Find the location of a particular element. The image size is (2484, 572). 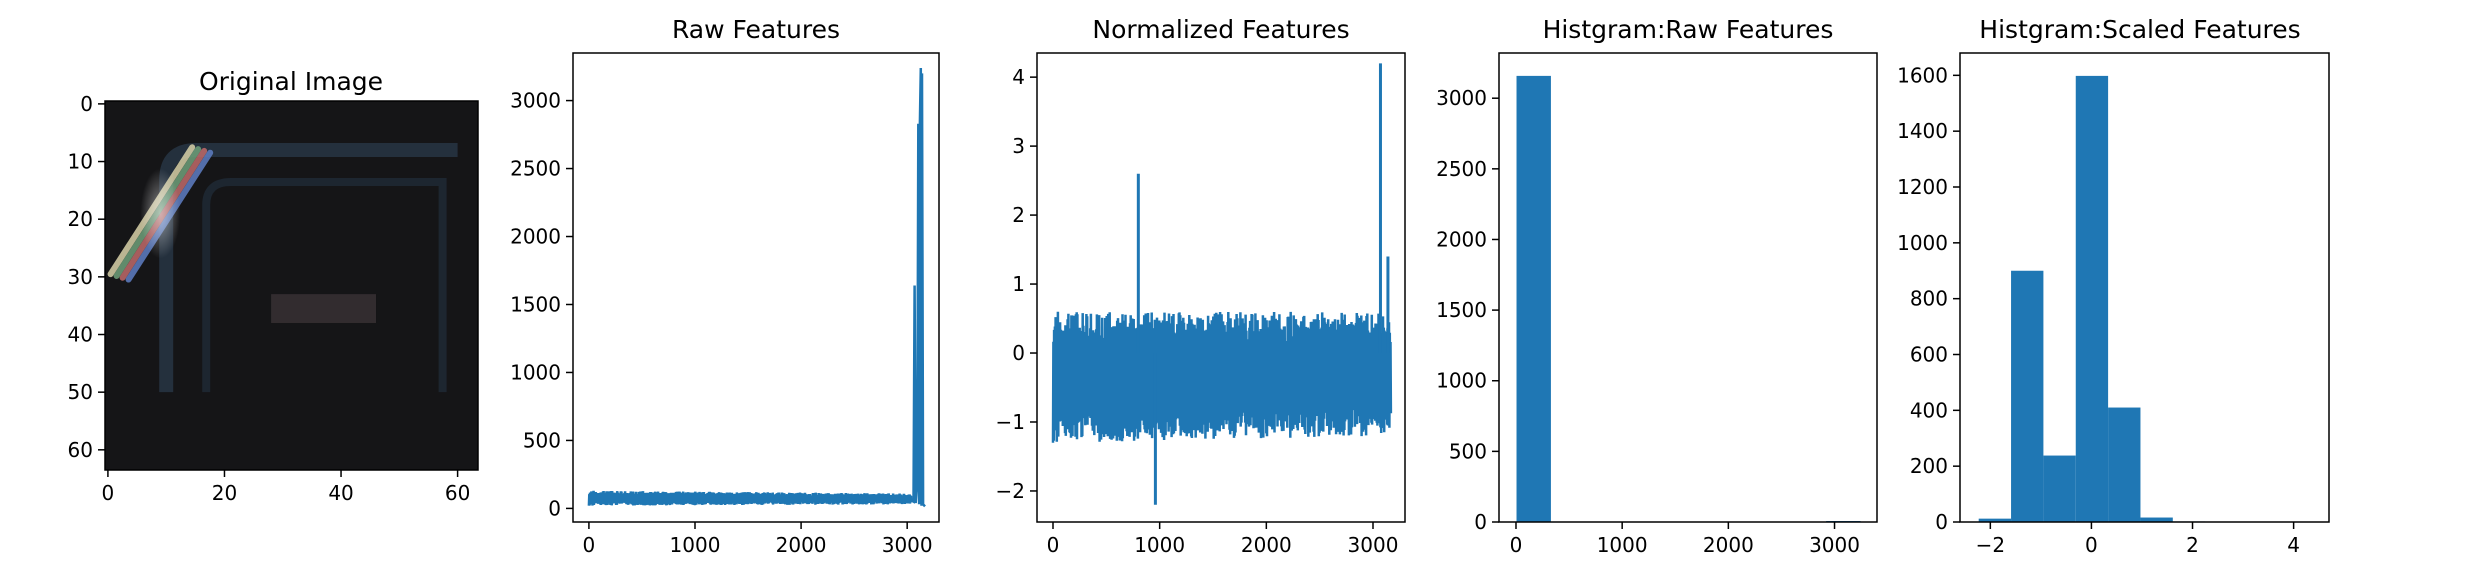

y-tick-label: 50 is located at coordinates (80, 392).